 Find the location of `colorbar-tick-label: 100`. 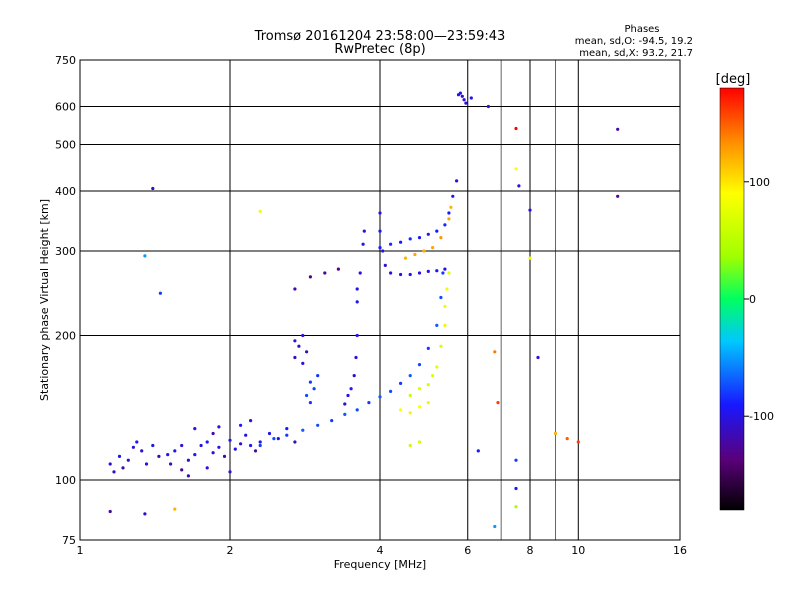

colorbar-tick-label: 100 is located at coordinates (759, 182).